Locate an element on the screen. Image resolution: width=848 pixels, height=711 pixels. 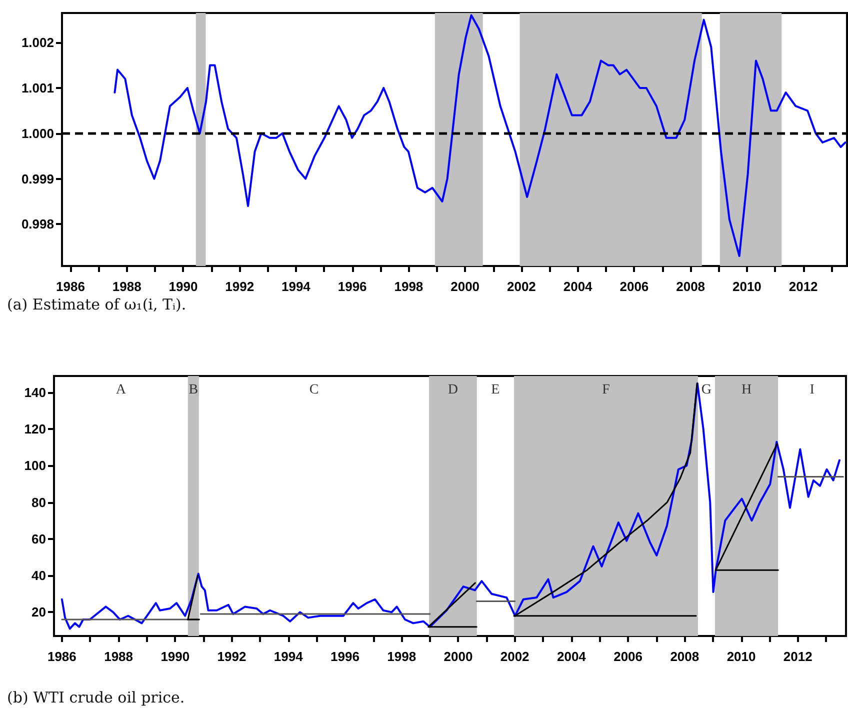
annotation: E is located at coordinates (495, 390).